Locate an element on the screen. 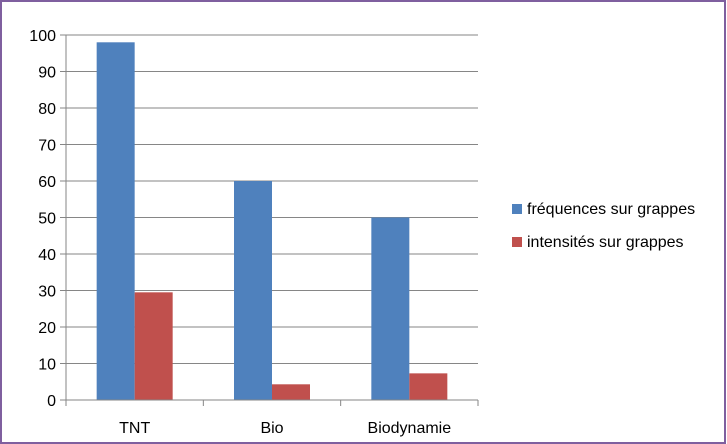 The image size is (727, 444). y-tick-label: 40 is located at coordinates (47, 255).